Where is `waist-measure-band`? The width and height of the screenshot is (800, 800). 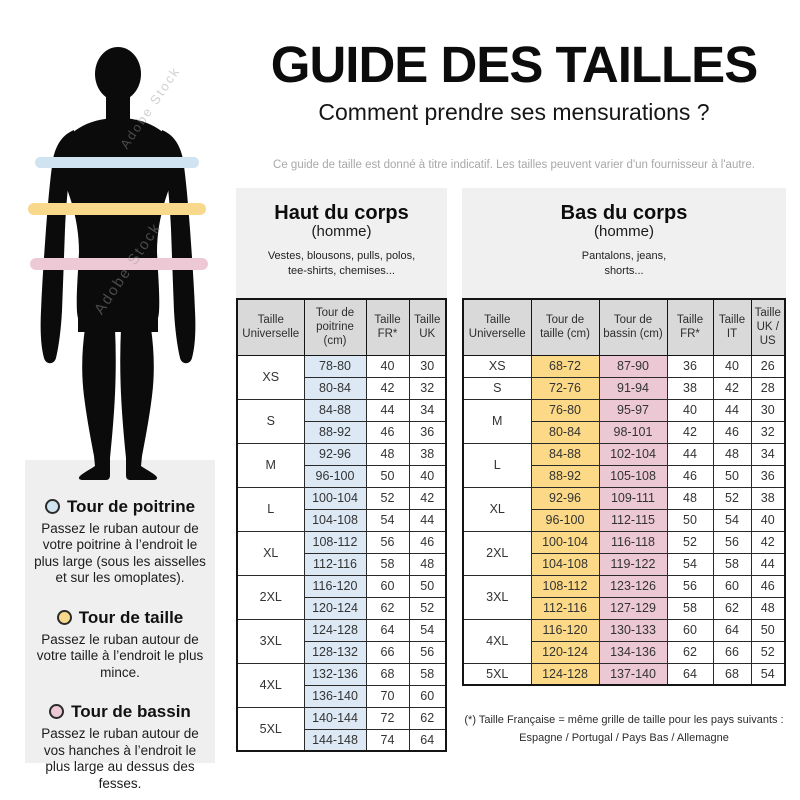
waist-measure-band is located at coordinates (117, 209).